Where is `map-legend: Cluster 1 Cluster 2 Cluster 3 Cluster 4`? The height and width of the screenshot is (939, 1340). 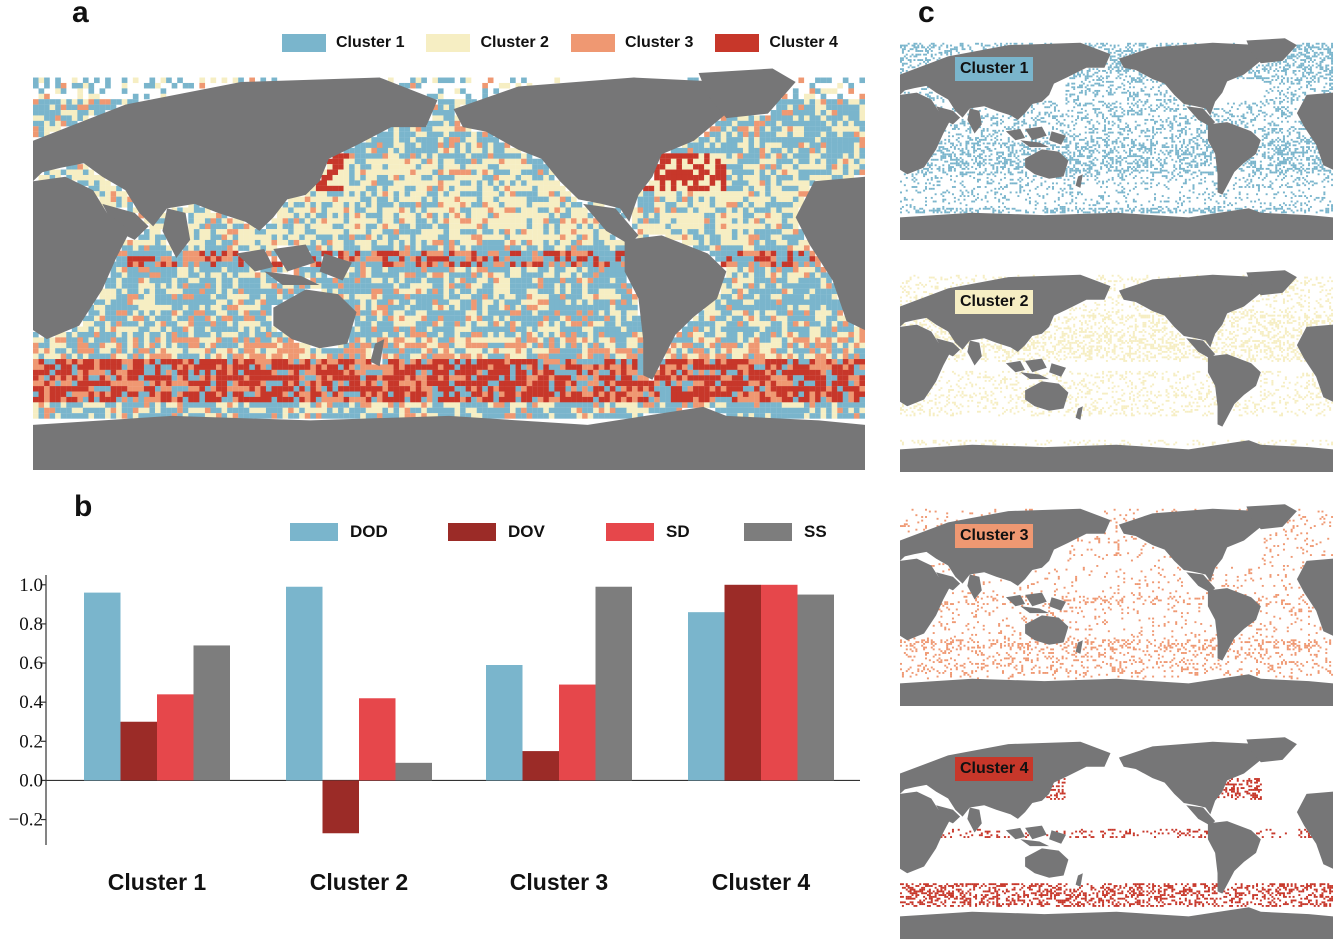 map-legend: Cluster 1 Cluster 2 Cluster 3 Cluster 4 is located at coordinates (560, 43).